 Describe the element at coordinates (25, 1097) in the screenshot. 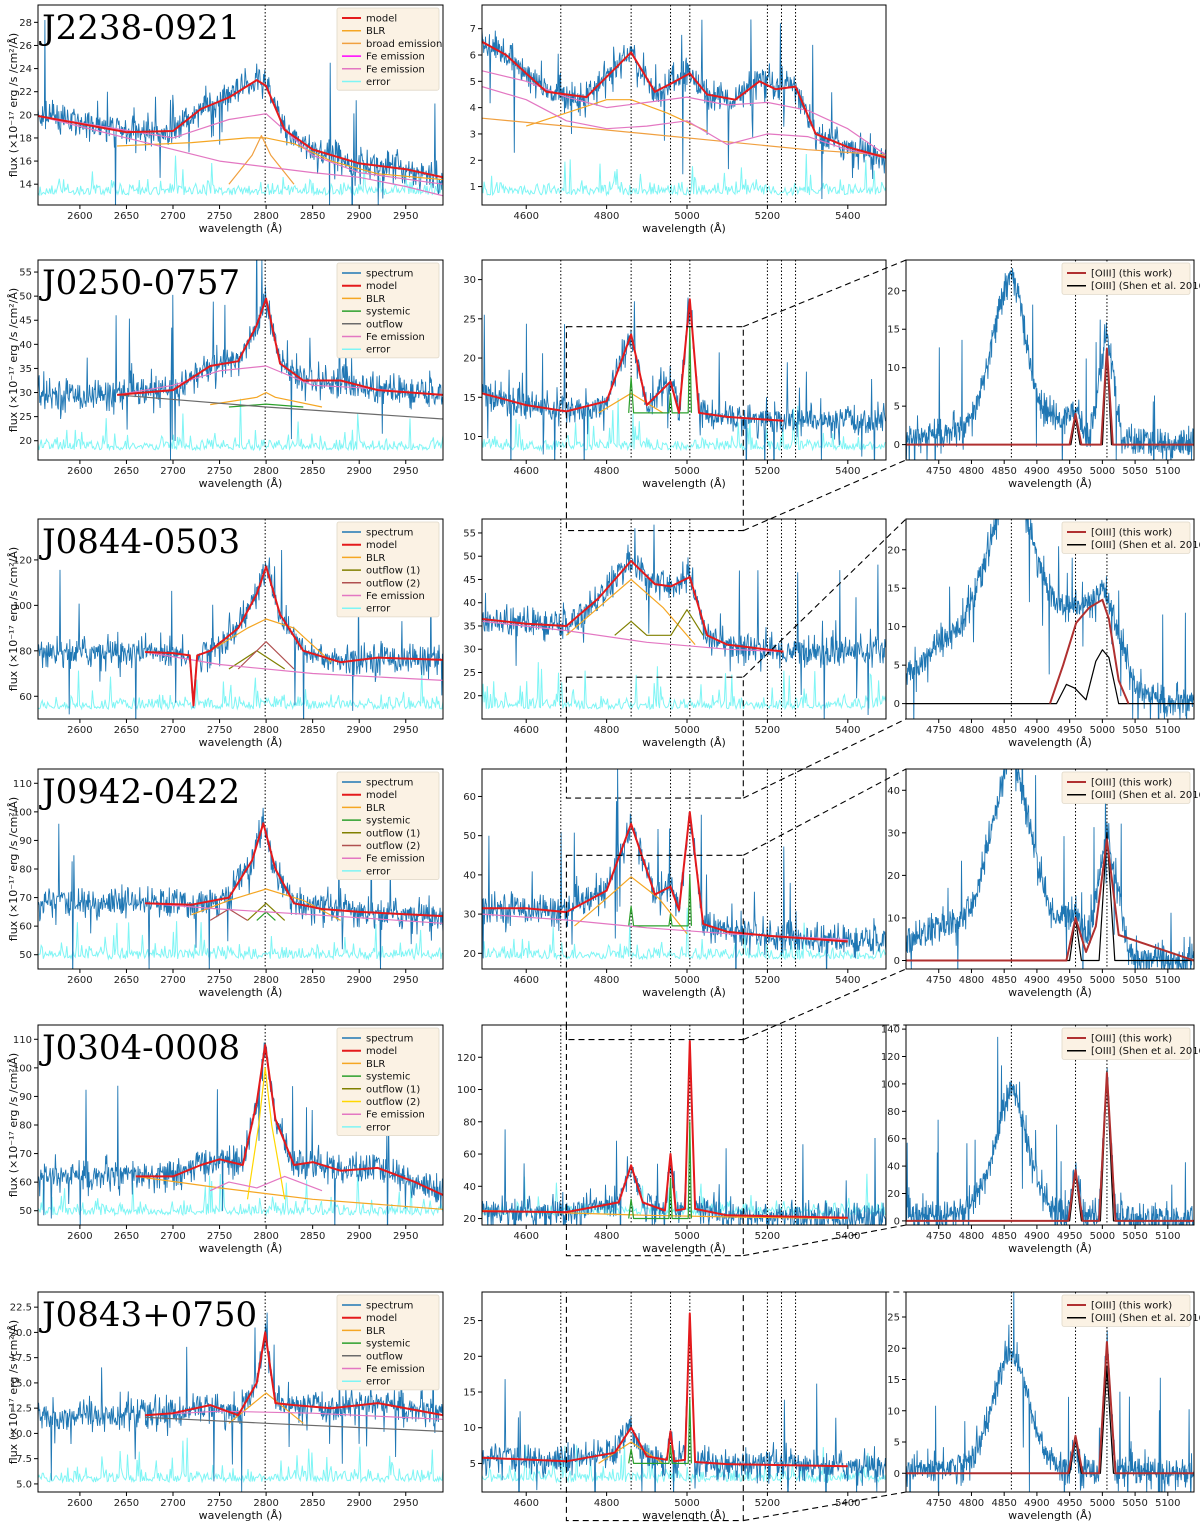

I see `y-tick-label: 90` at that location.